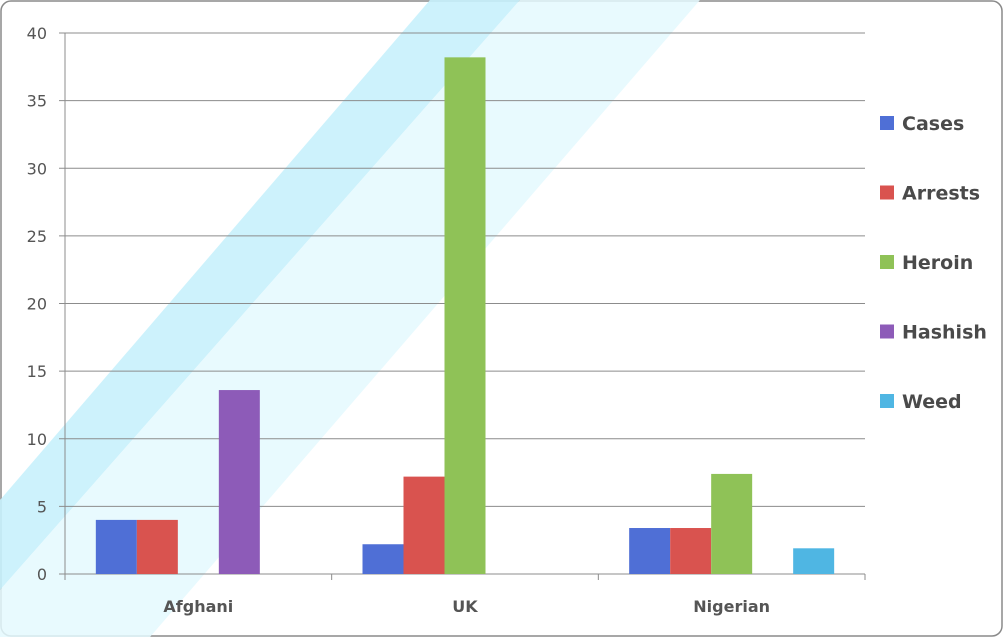 The height and width of the screenshot is (637, 1003). Describe the element at coordinates (37, 168) in the screenshot. I see `y-tick-label: 30` at that location.